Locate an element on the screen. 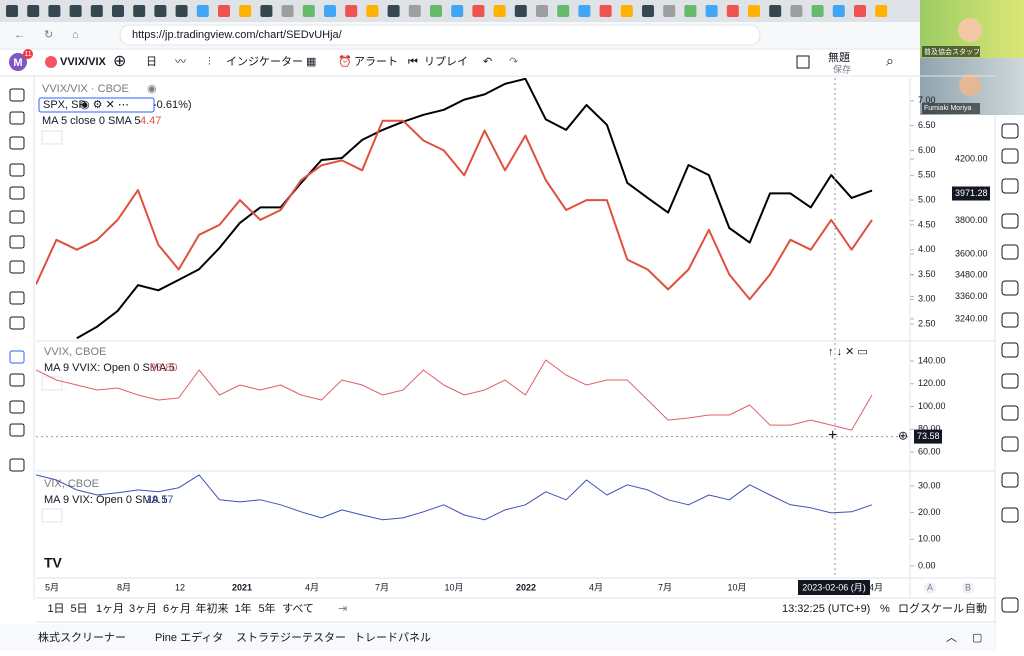  save: 保存 is located at coordinates (842, 68).